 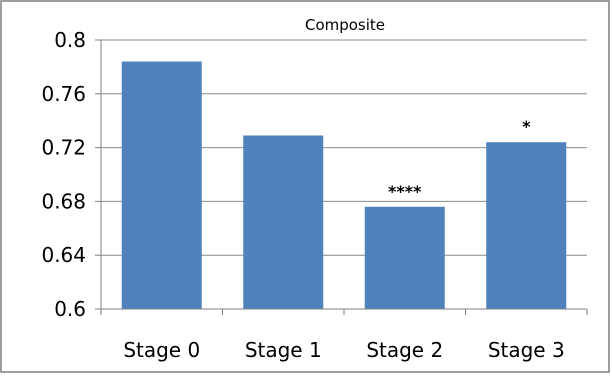 I want to click on y-tick-label: 0.72, so click(x=63, y=148).